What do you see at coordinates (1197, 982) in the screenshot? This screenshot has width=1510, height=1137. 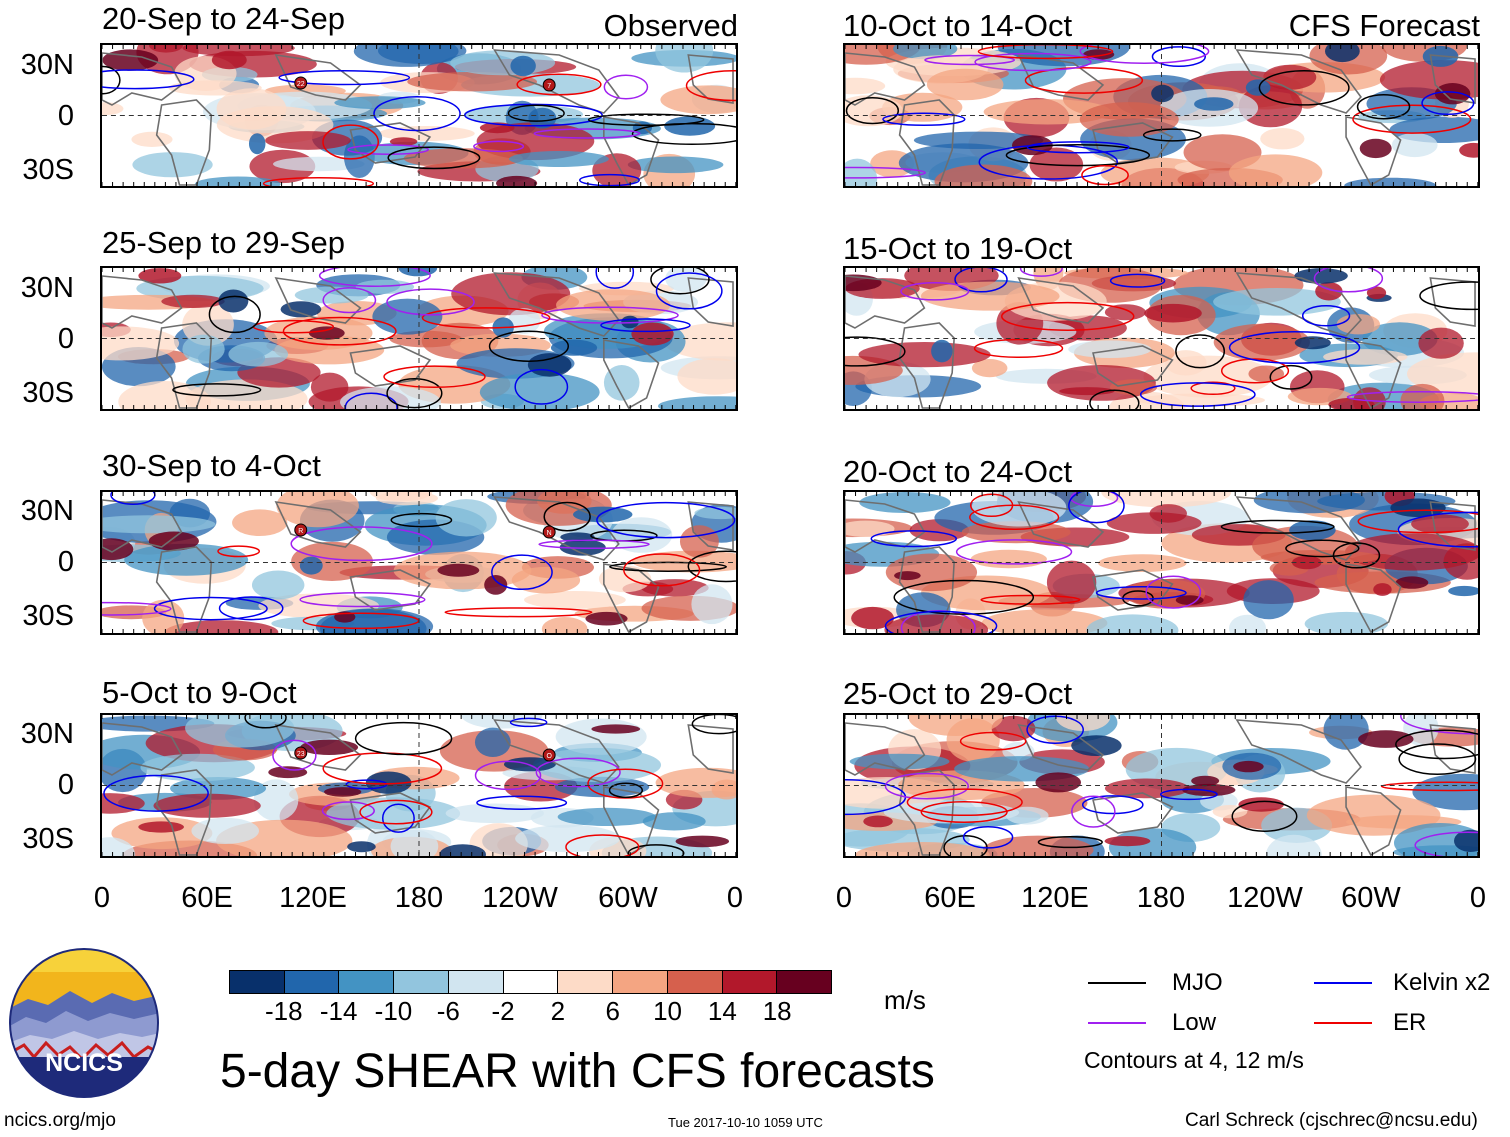 I see `legend-mjo-label: MJO` at bounding box center [1197, 982].